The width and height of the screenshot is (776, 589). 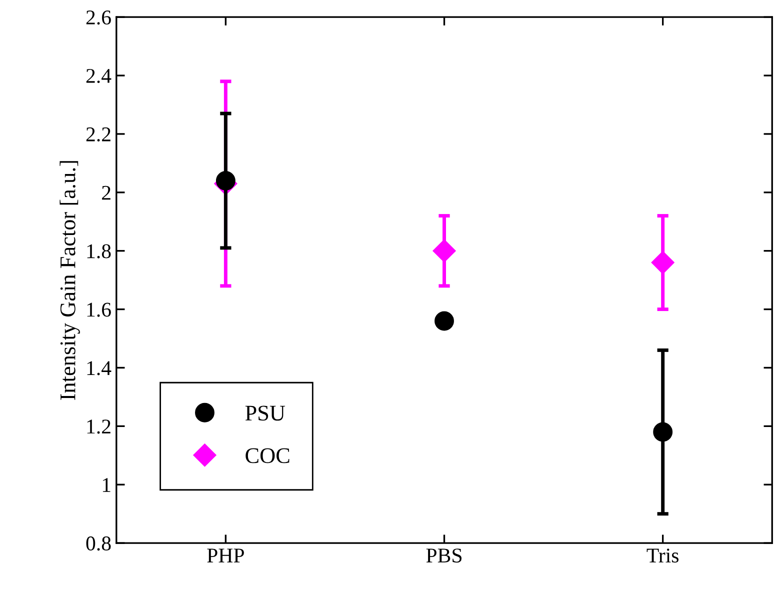 What do you see at coordinates (99, 368) in the screenshot?
I see `y-tick-label: 1.4` at bounding box center [99, 368].